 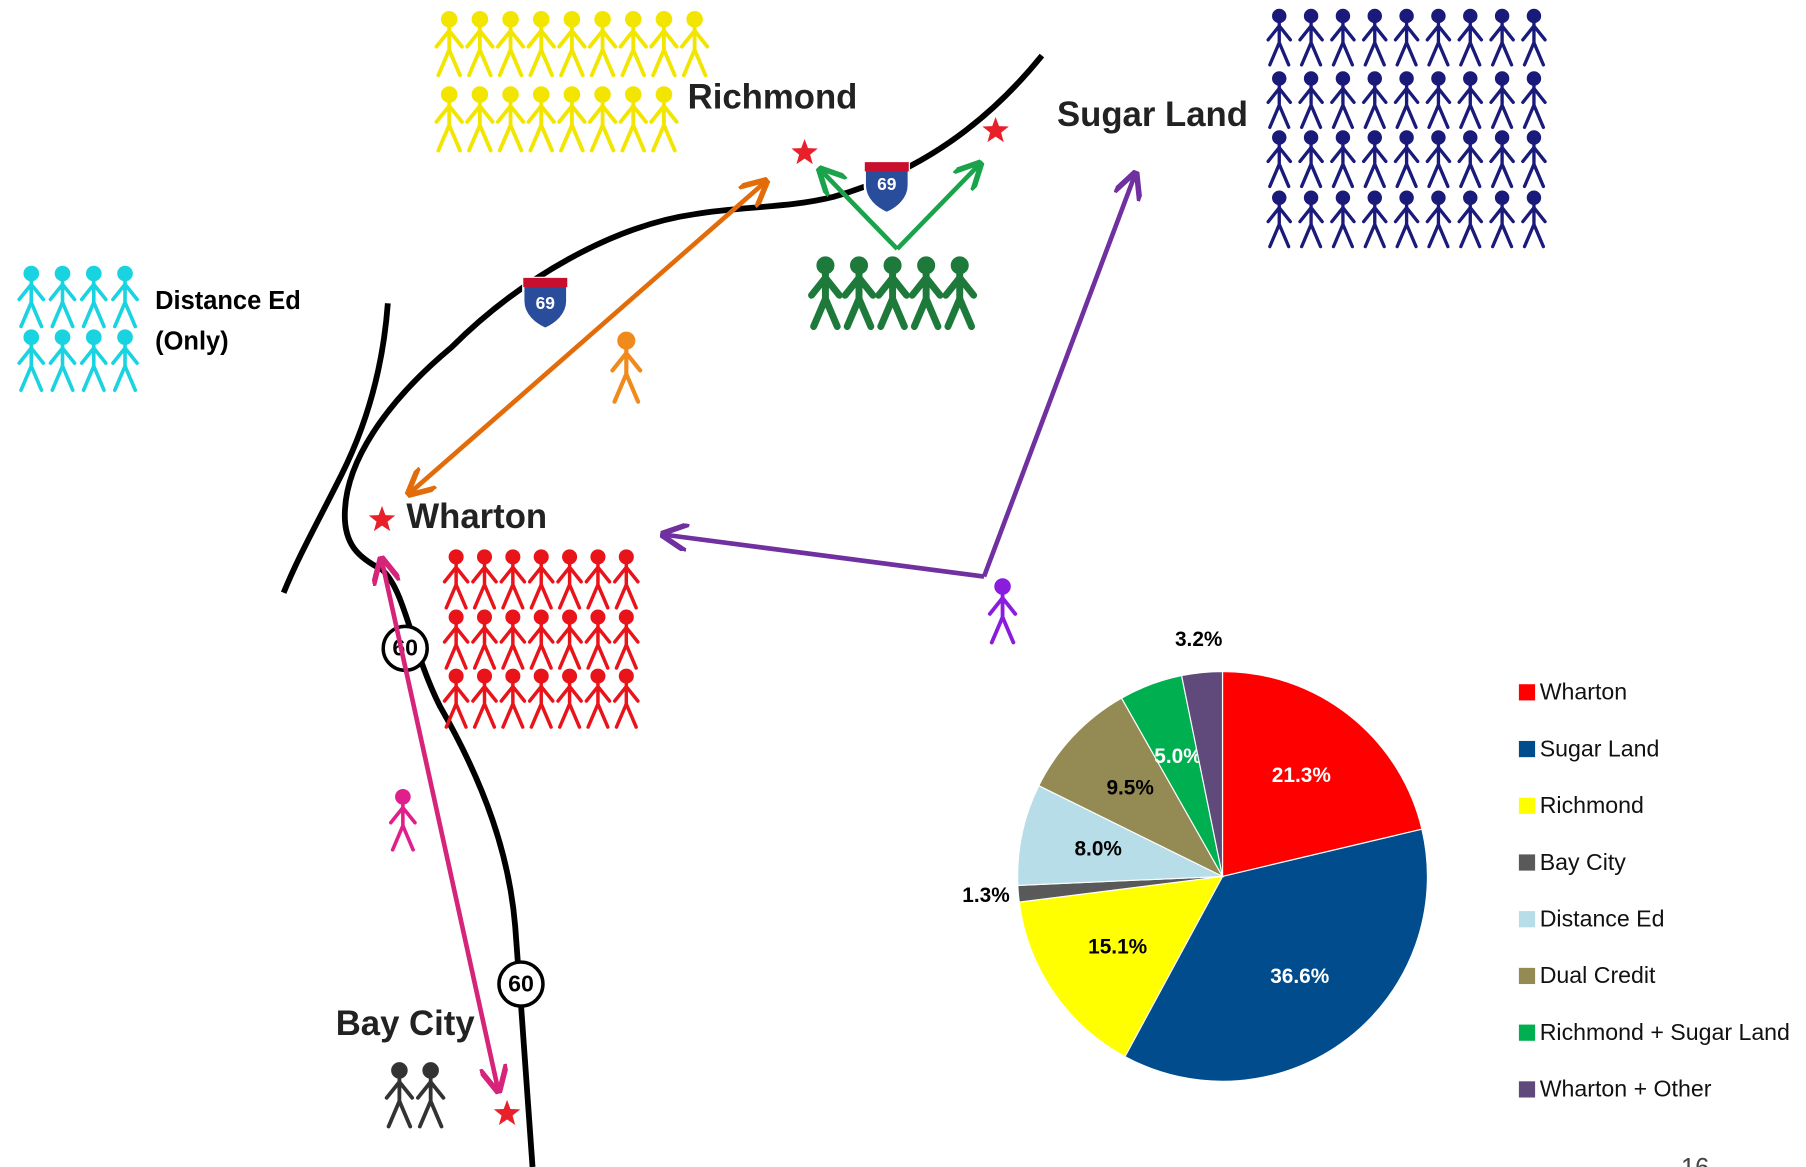 What do you see at coordinates (1695, 1160) in the screenshot?
I see `page-number: 16` at bounding box center [1695, 1160].